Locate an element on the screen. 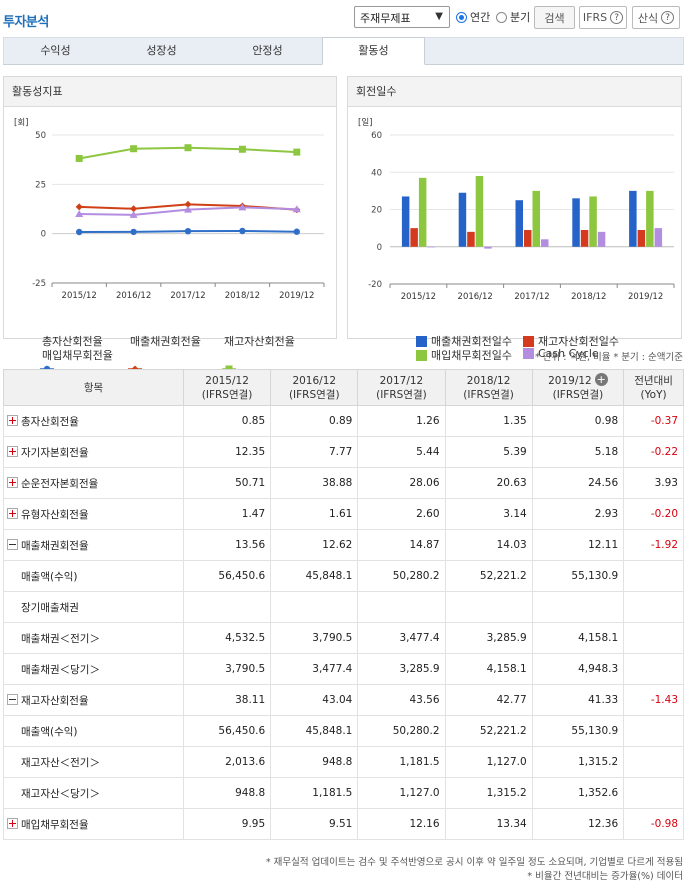 The image size is (687, 891). header-sublabel: (IFRS연결) is located at coordinates (227, 394).